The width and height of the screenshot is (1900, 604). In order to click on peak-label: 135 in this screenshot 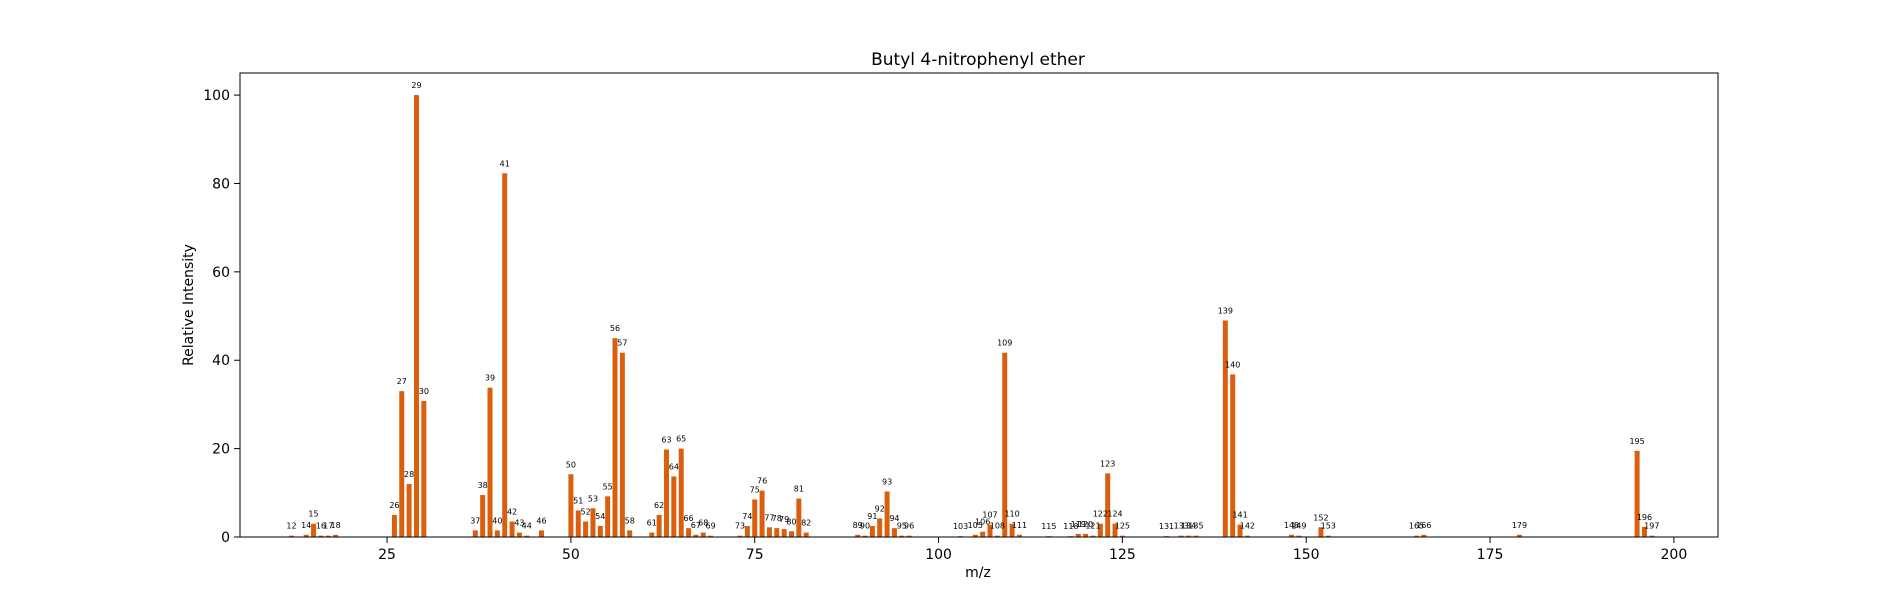, I will do `click(1195, 526)`.